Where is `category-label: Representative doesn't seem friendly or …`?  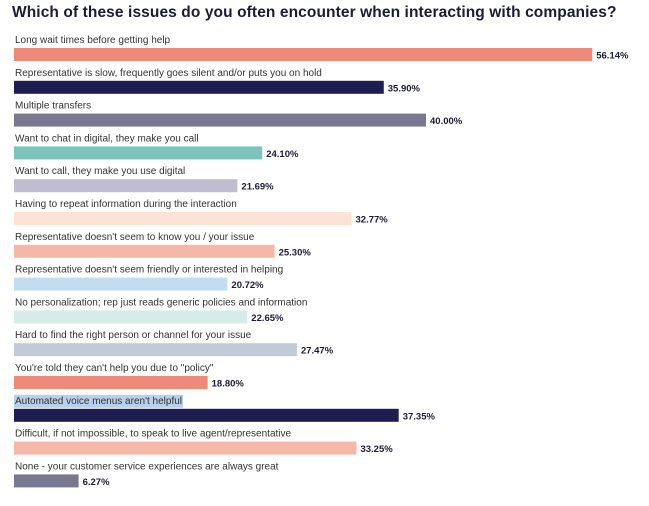
category-label: Representative doesn't seem friendly or … is located at coordinates (149, 270).